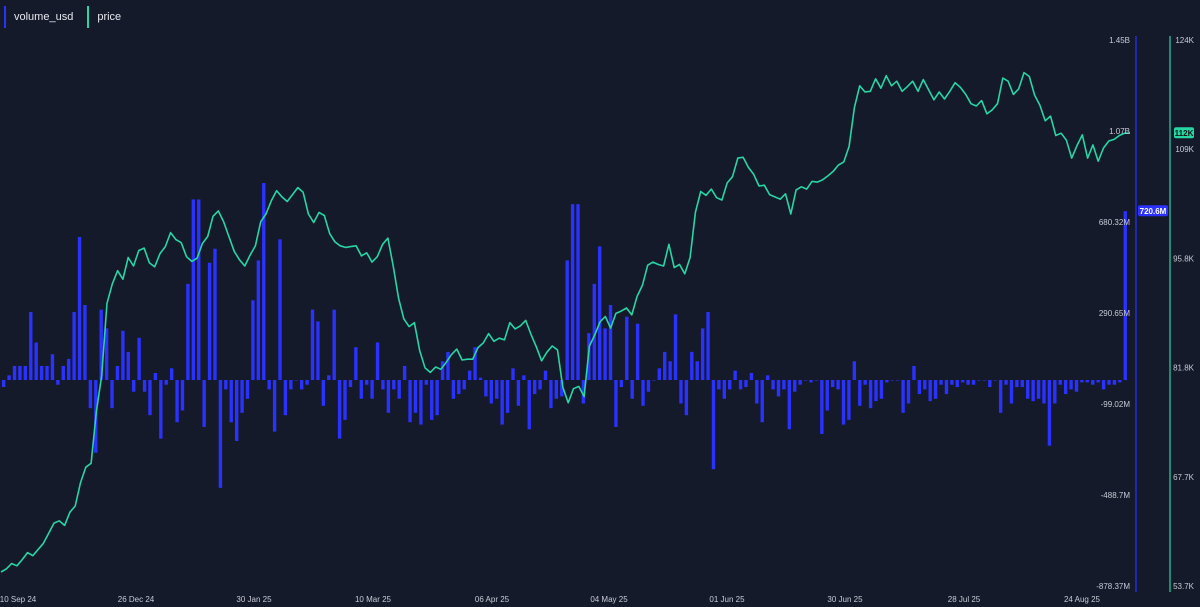 This screenshot has width=1200, height=607. What do you see at coordinates (1116, 404) in the screenshot?
I see `volume-tick-label: -99.02M` at bounding box center [1116, 404].